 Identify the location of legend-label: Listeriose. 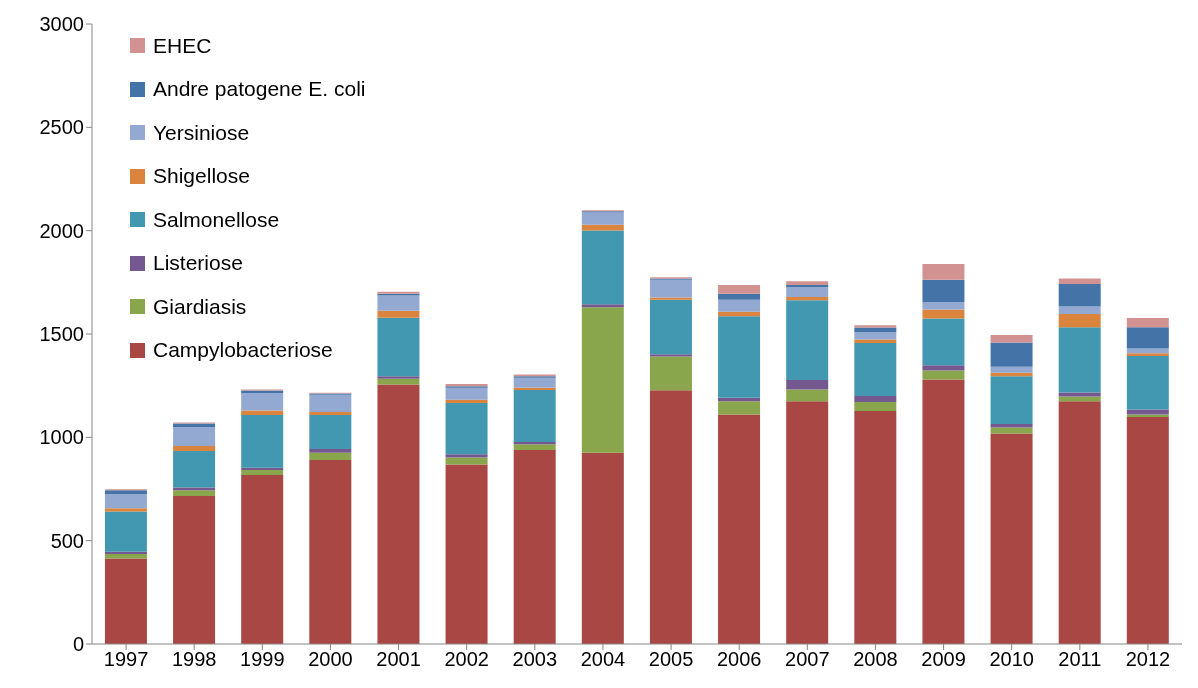
(198, 263).